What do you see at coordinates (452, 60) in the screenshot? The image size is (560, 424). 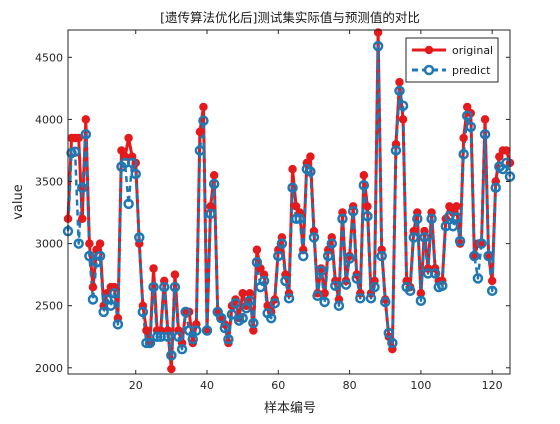 I see `legend-box` at bounding box center [452, 60].